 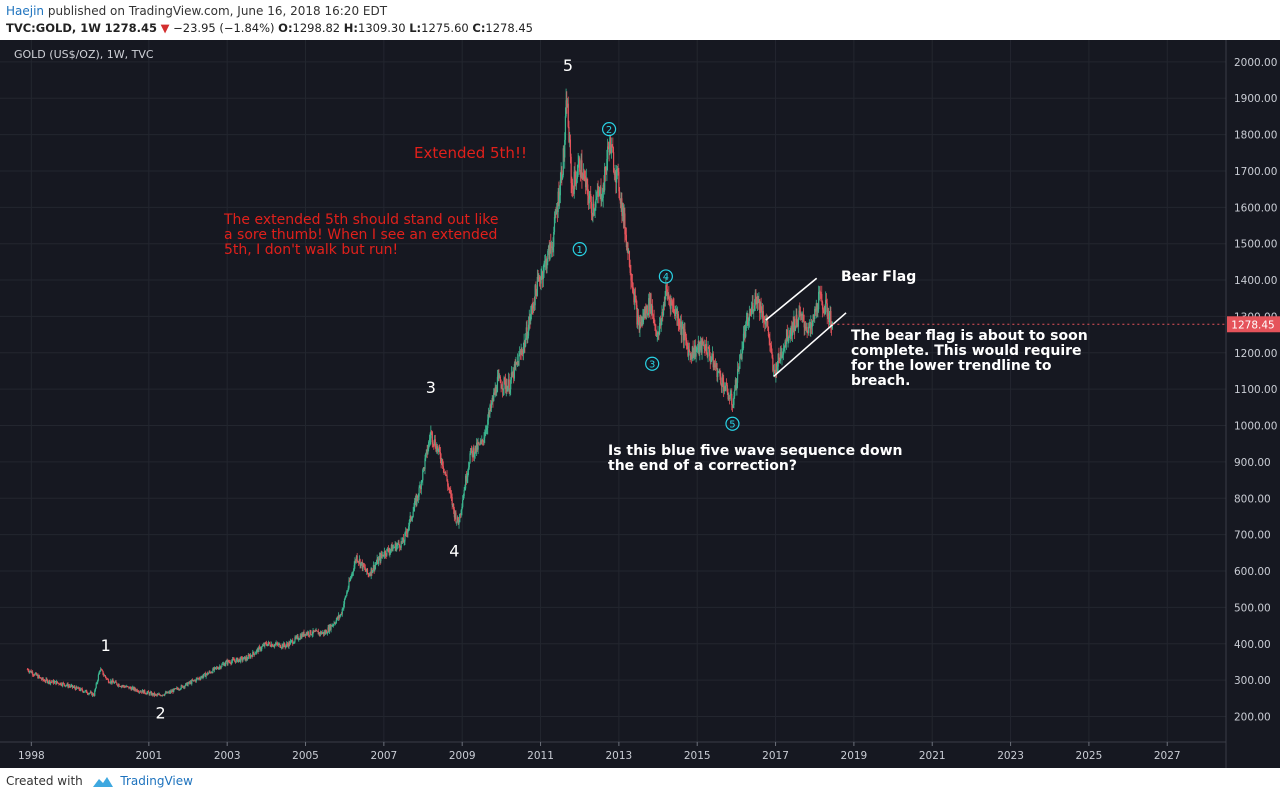 What do you see at coordinates (666, 277) in the screenshot?
I see `wave-circle-label-4: 4` at bounding box center [666, 277].